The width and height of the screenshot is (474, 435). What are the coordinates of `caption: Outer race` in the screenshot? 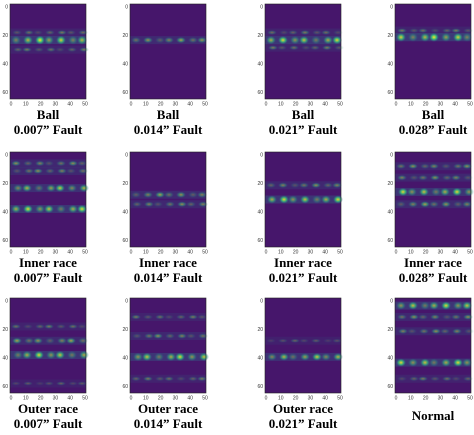 It's located at (303, 408).